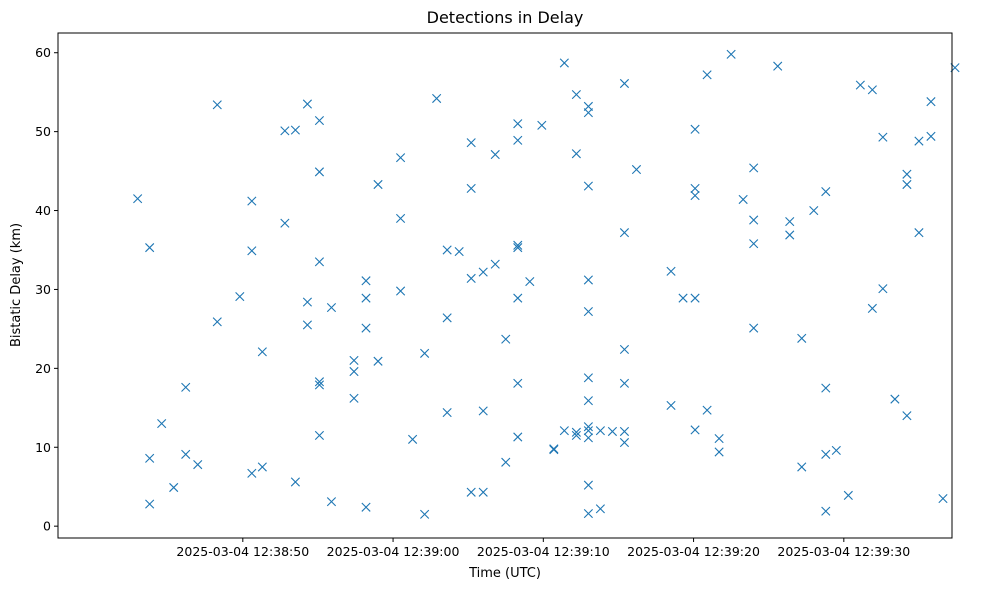 The image size is (982, 594). Describe the element at coordinates (242, 551) in the screenshot. I see `x-tick-label: 2025-03-04 12:38:50` at that location.